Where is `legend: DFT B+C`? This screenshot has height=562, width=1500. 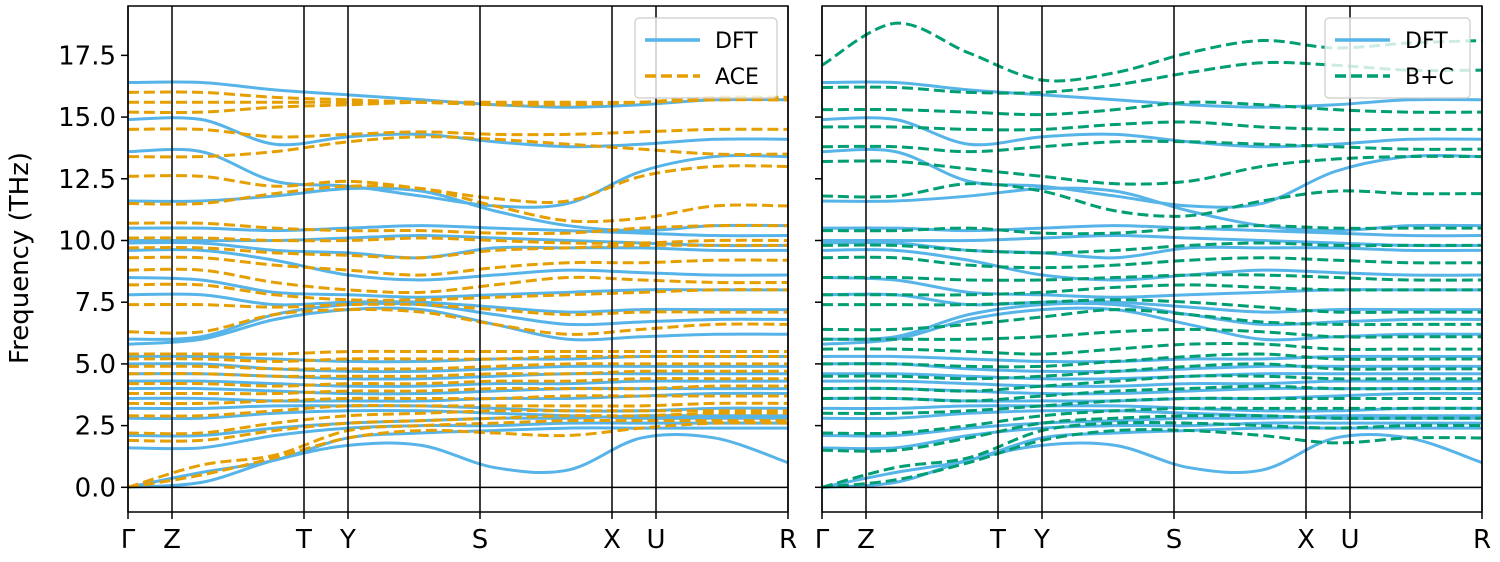 legend: DFT B+C is located at coordinates (1397, 58).